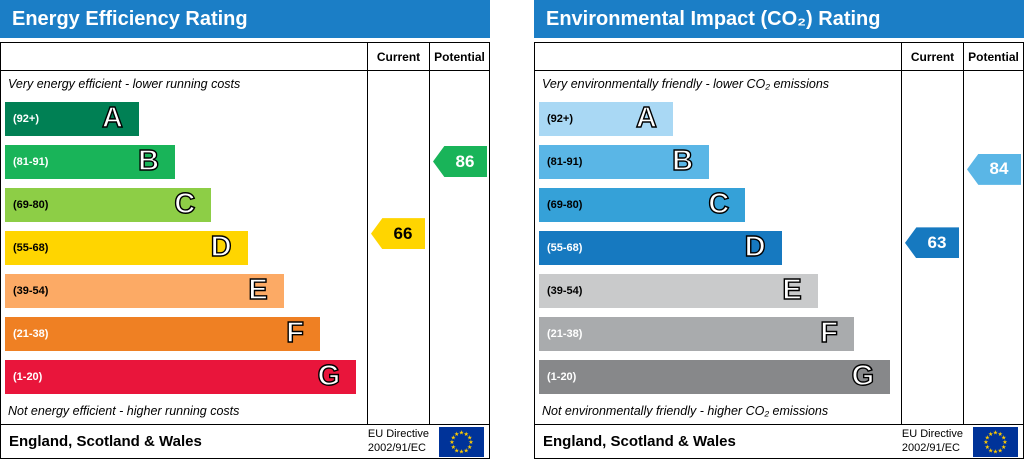  Describe the element at coordinates (460, 161) in the screenshot. I see `potential-rating-pointer: 86` at that location.